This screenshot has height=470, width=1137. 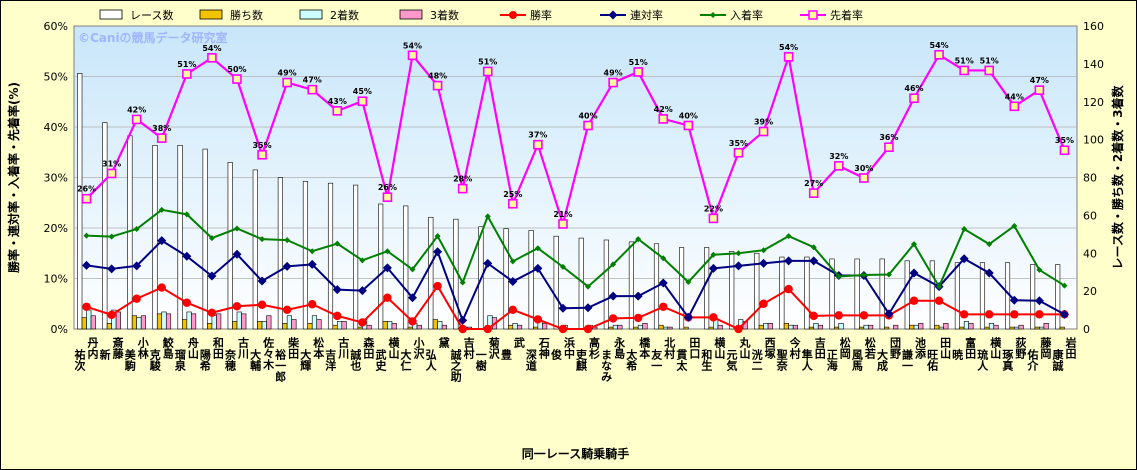 I want to click on data-label-33: 36%, so click(x=888, y=137).